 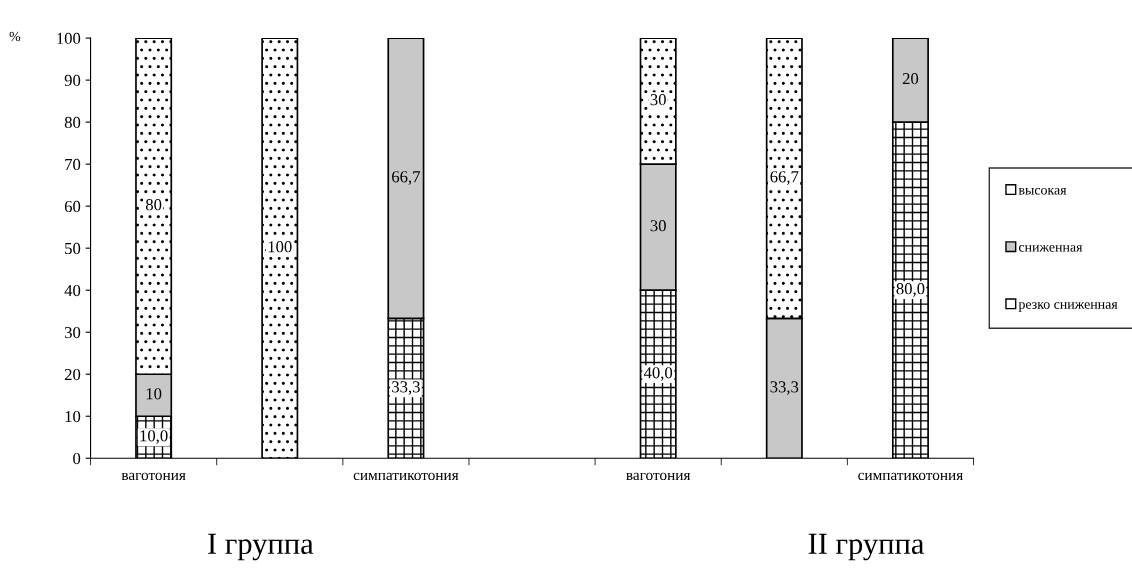 I want to click on y-tick-label: 40, so click(x=72, y=290).